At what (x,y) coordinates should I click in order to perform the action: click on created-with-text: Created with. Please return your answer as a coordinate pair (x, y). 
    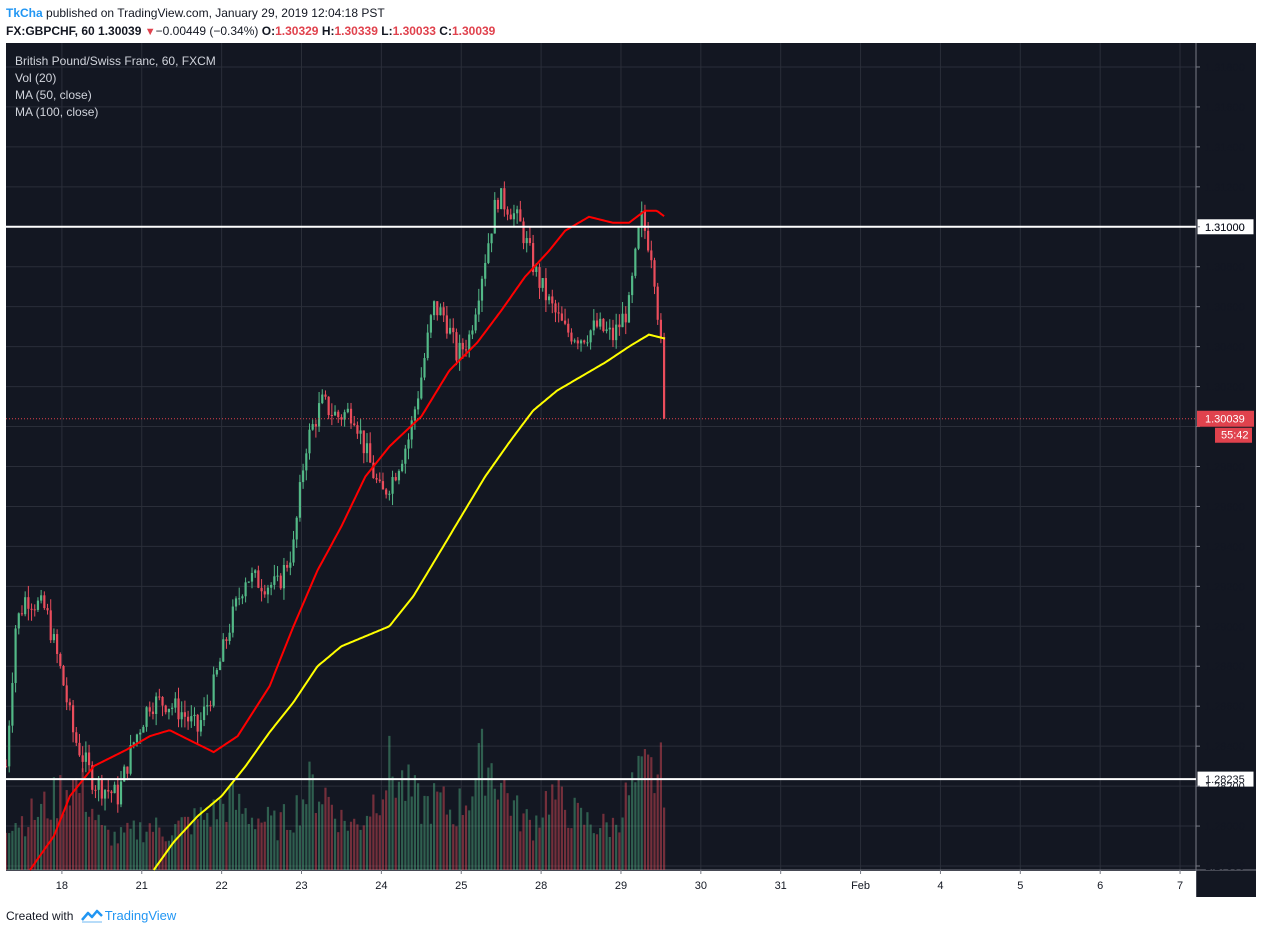
    Looking at the image, I should click on (40, 916).